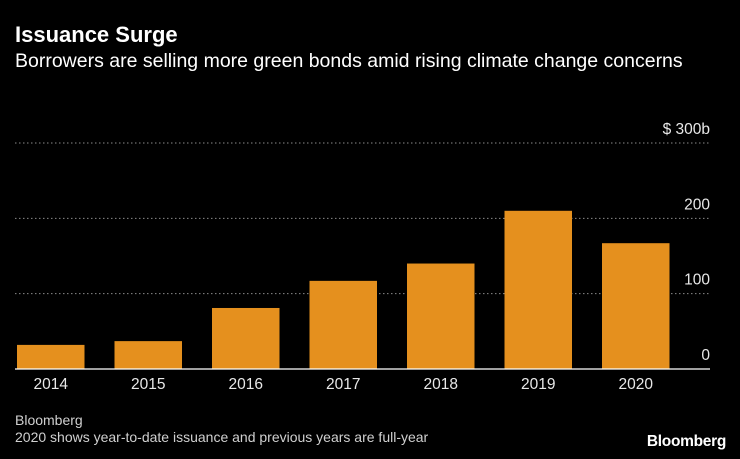 The image size is (740, 459). What do you see at coordinates (441, 384) in the screenshot?
I see `x-tick-label: 2018` at bounding box center [441, 384].